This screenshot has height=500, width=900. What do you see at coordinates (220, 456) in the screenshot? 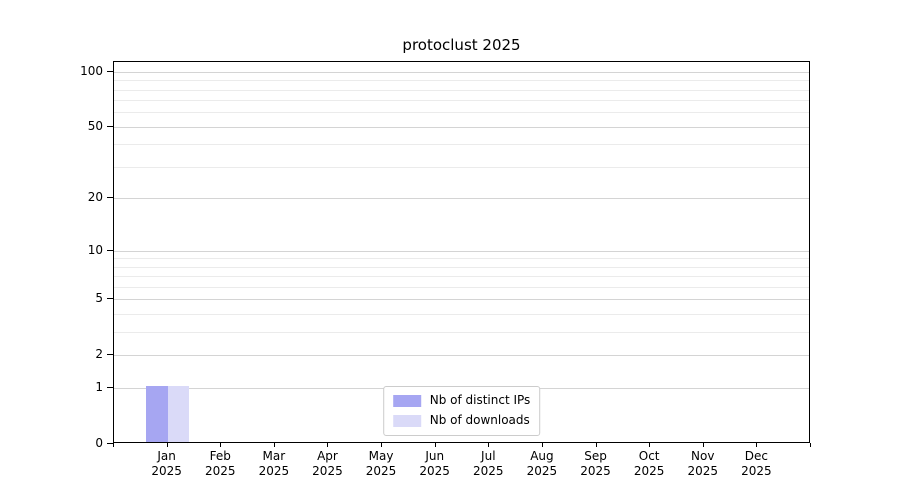
I see `x-tick-month: Feb` at bounding box center [220, 456].